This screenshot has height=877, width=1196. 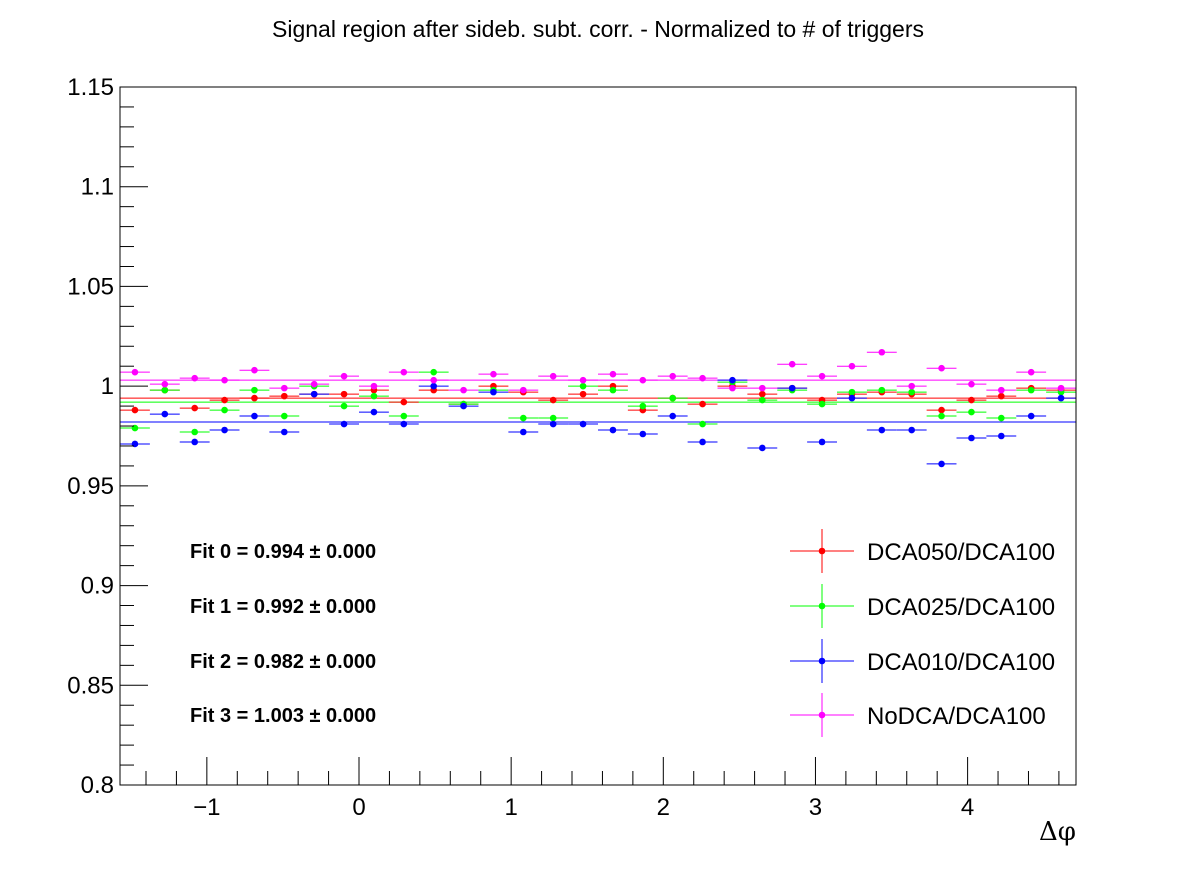 What do you see at coordinates (956, 716) in the screenshot?
I see `legend-label: NoDCA/DCA100` at bounding box center [956, 716].